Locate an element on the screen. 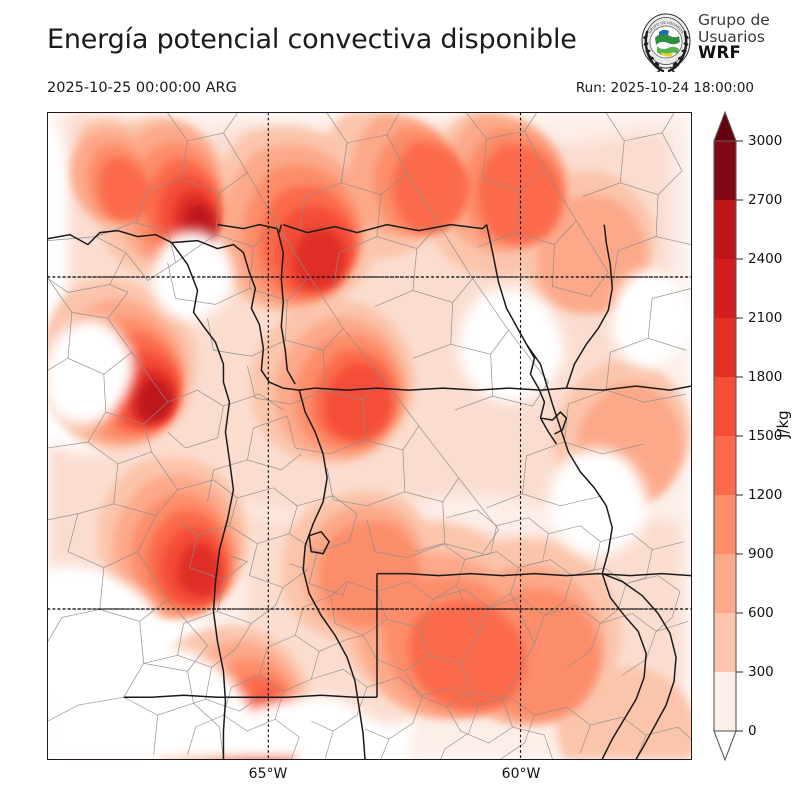 This screenshot has width=800, height=800. page-title: Energía potencial convectiva disponible is located at coordinates (312, 39).